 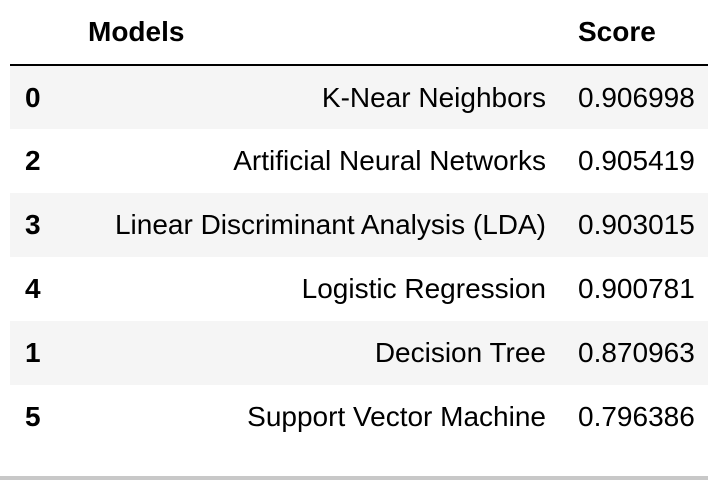 What do you see at coordinates (636, 97) in the screenshot?
I see `row-score: 0.906998` at bounding box center [636, 97].